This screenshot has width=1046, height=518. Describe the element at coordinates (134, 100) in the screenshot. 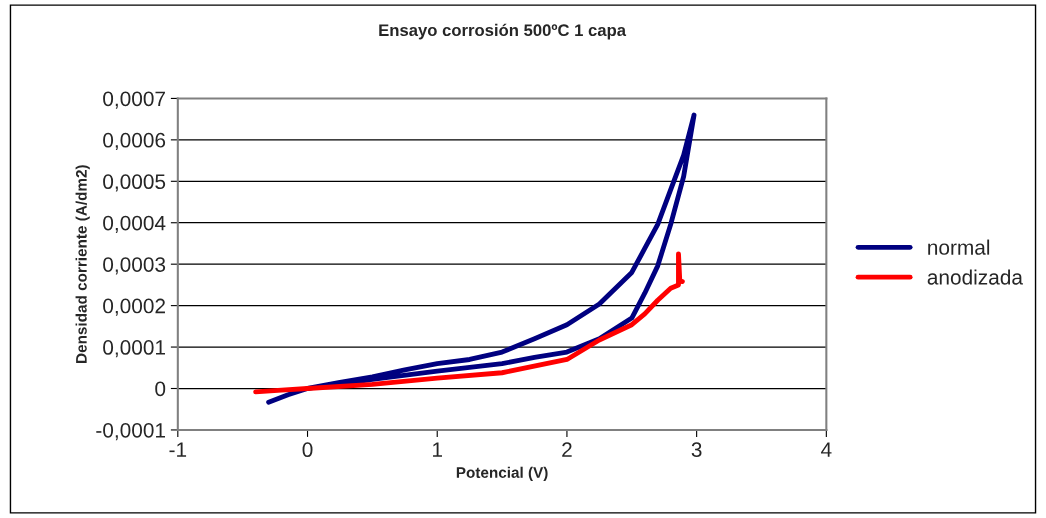

I see `y-tick-label: 0,0007` at that location.